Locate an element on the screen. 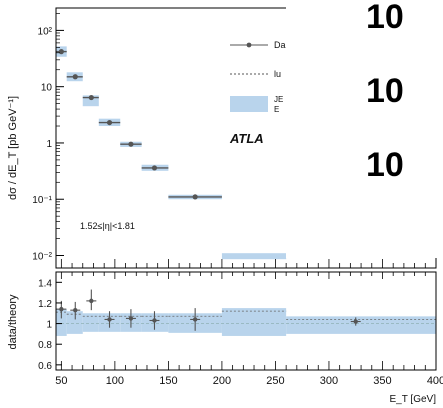  main-y-tick-label-2: 10 is located at coordinates (47, 88).